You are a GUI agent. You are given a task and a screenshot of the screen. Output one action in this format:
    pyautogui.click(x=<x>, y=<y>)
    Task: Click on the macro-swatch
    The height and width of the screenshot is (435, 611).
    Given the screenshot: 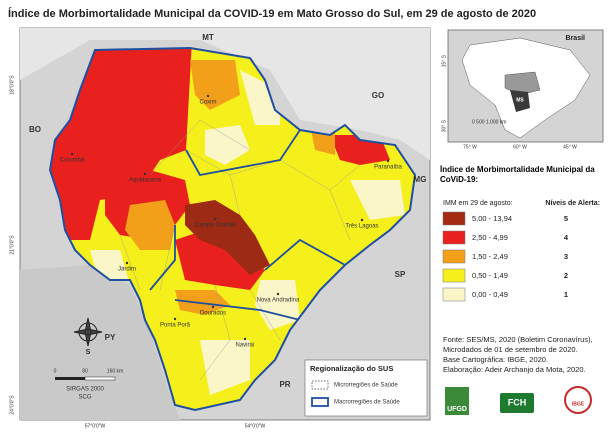 What is the action you would take?
    pyautogui.click(x=320, y=402)
    